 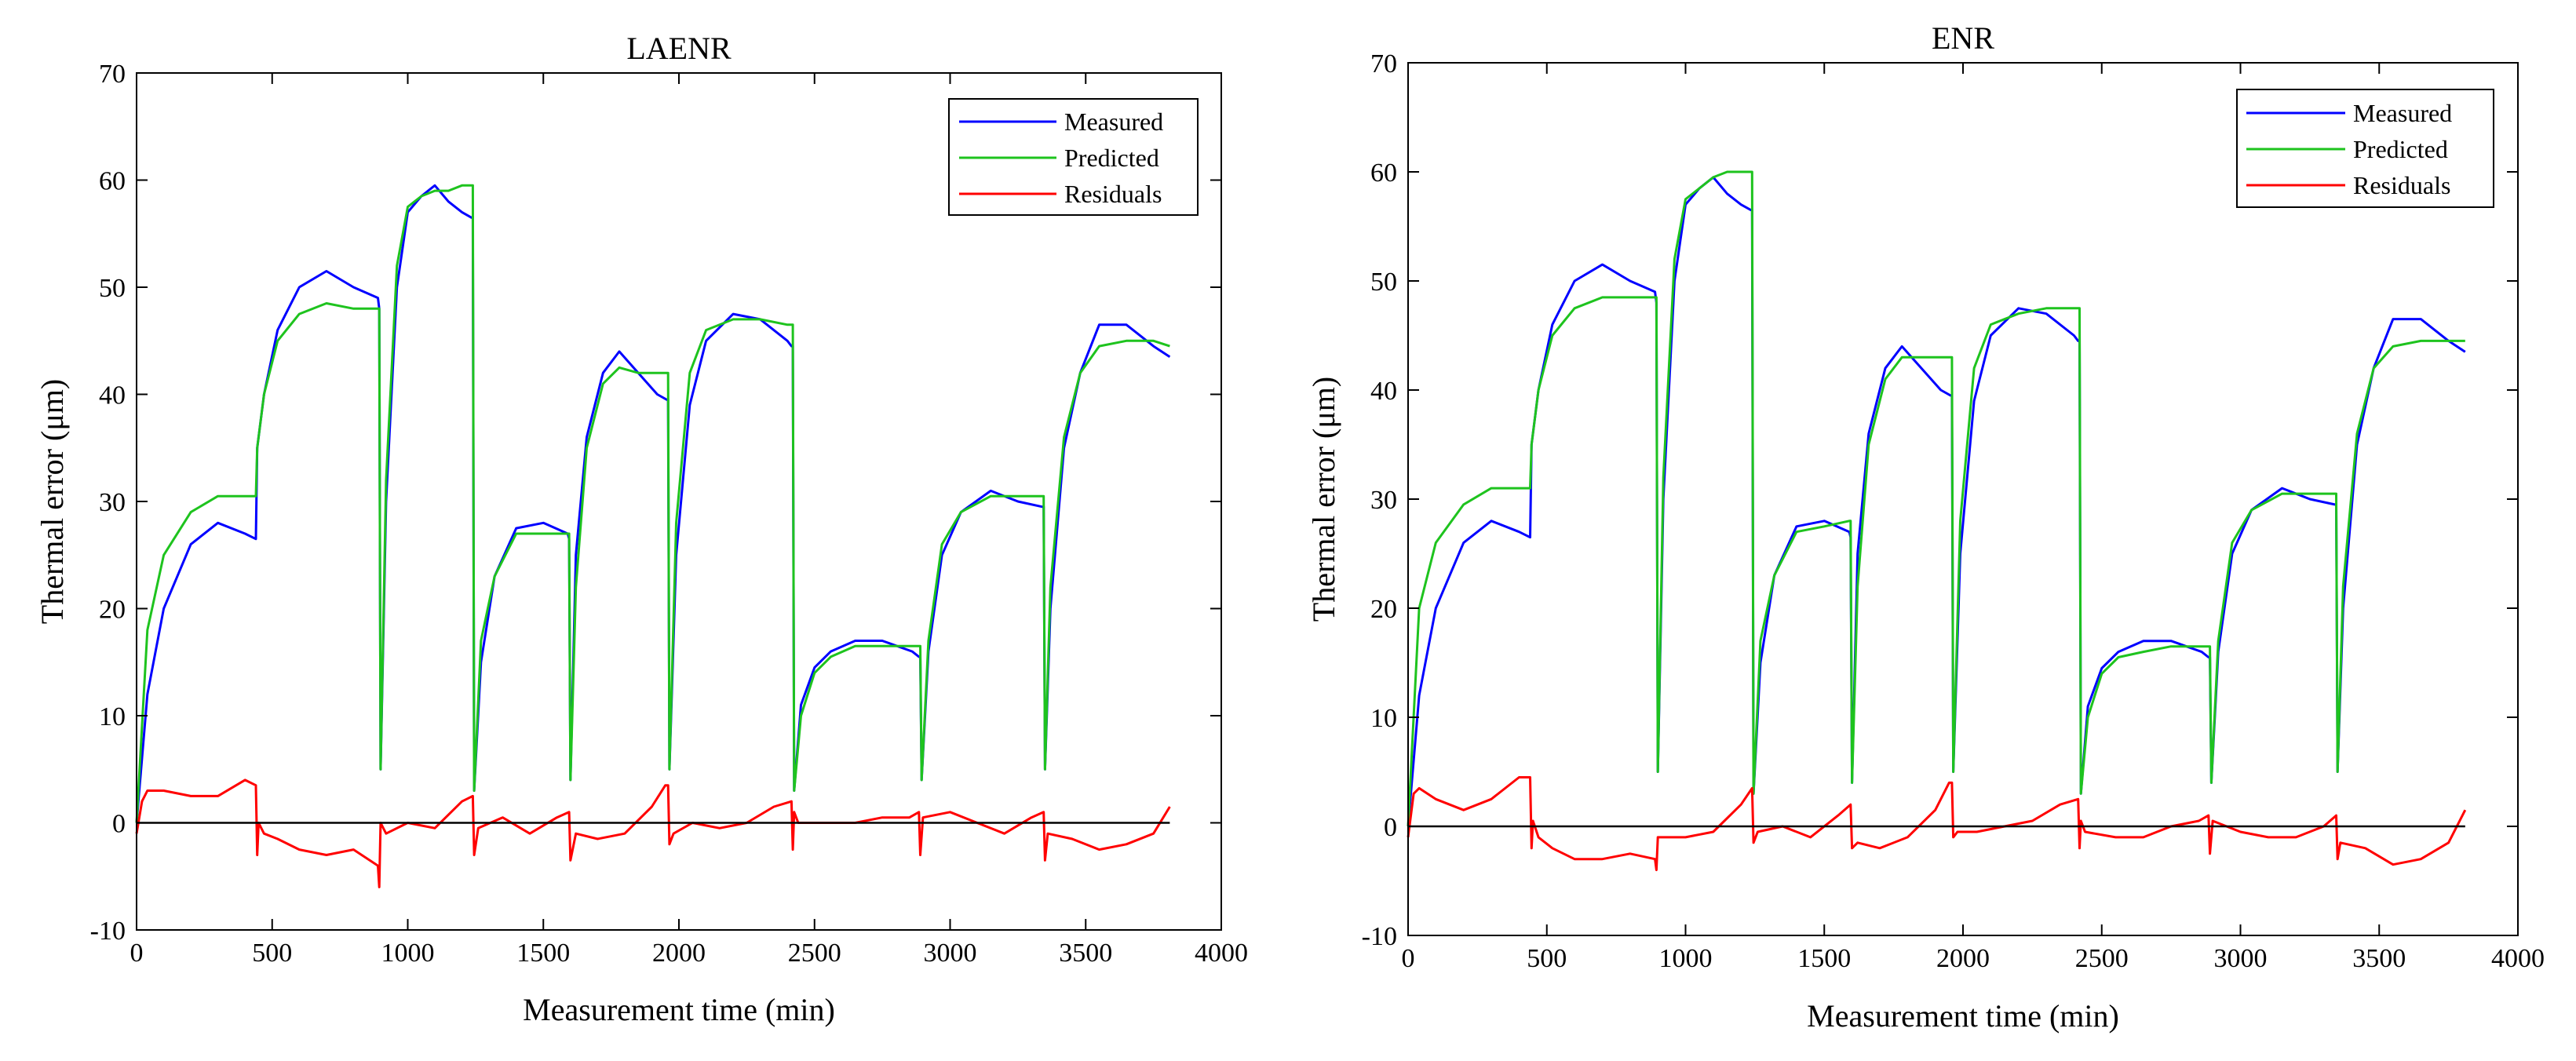 I want to click on chart-title: ENR, so click(x=1963, y=38).